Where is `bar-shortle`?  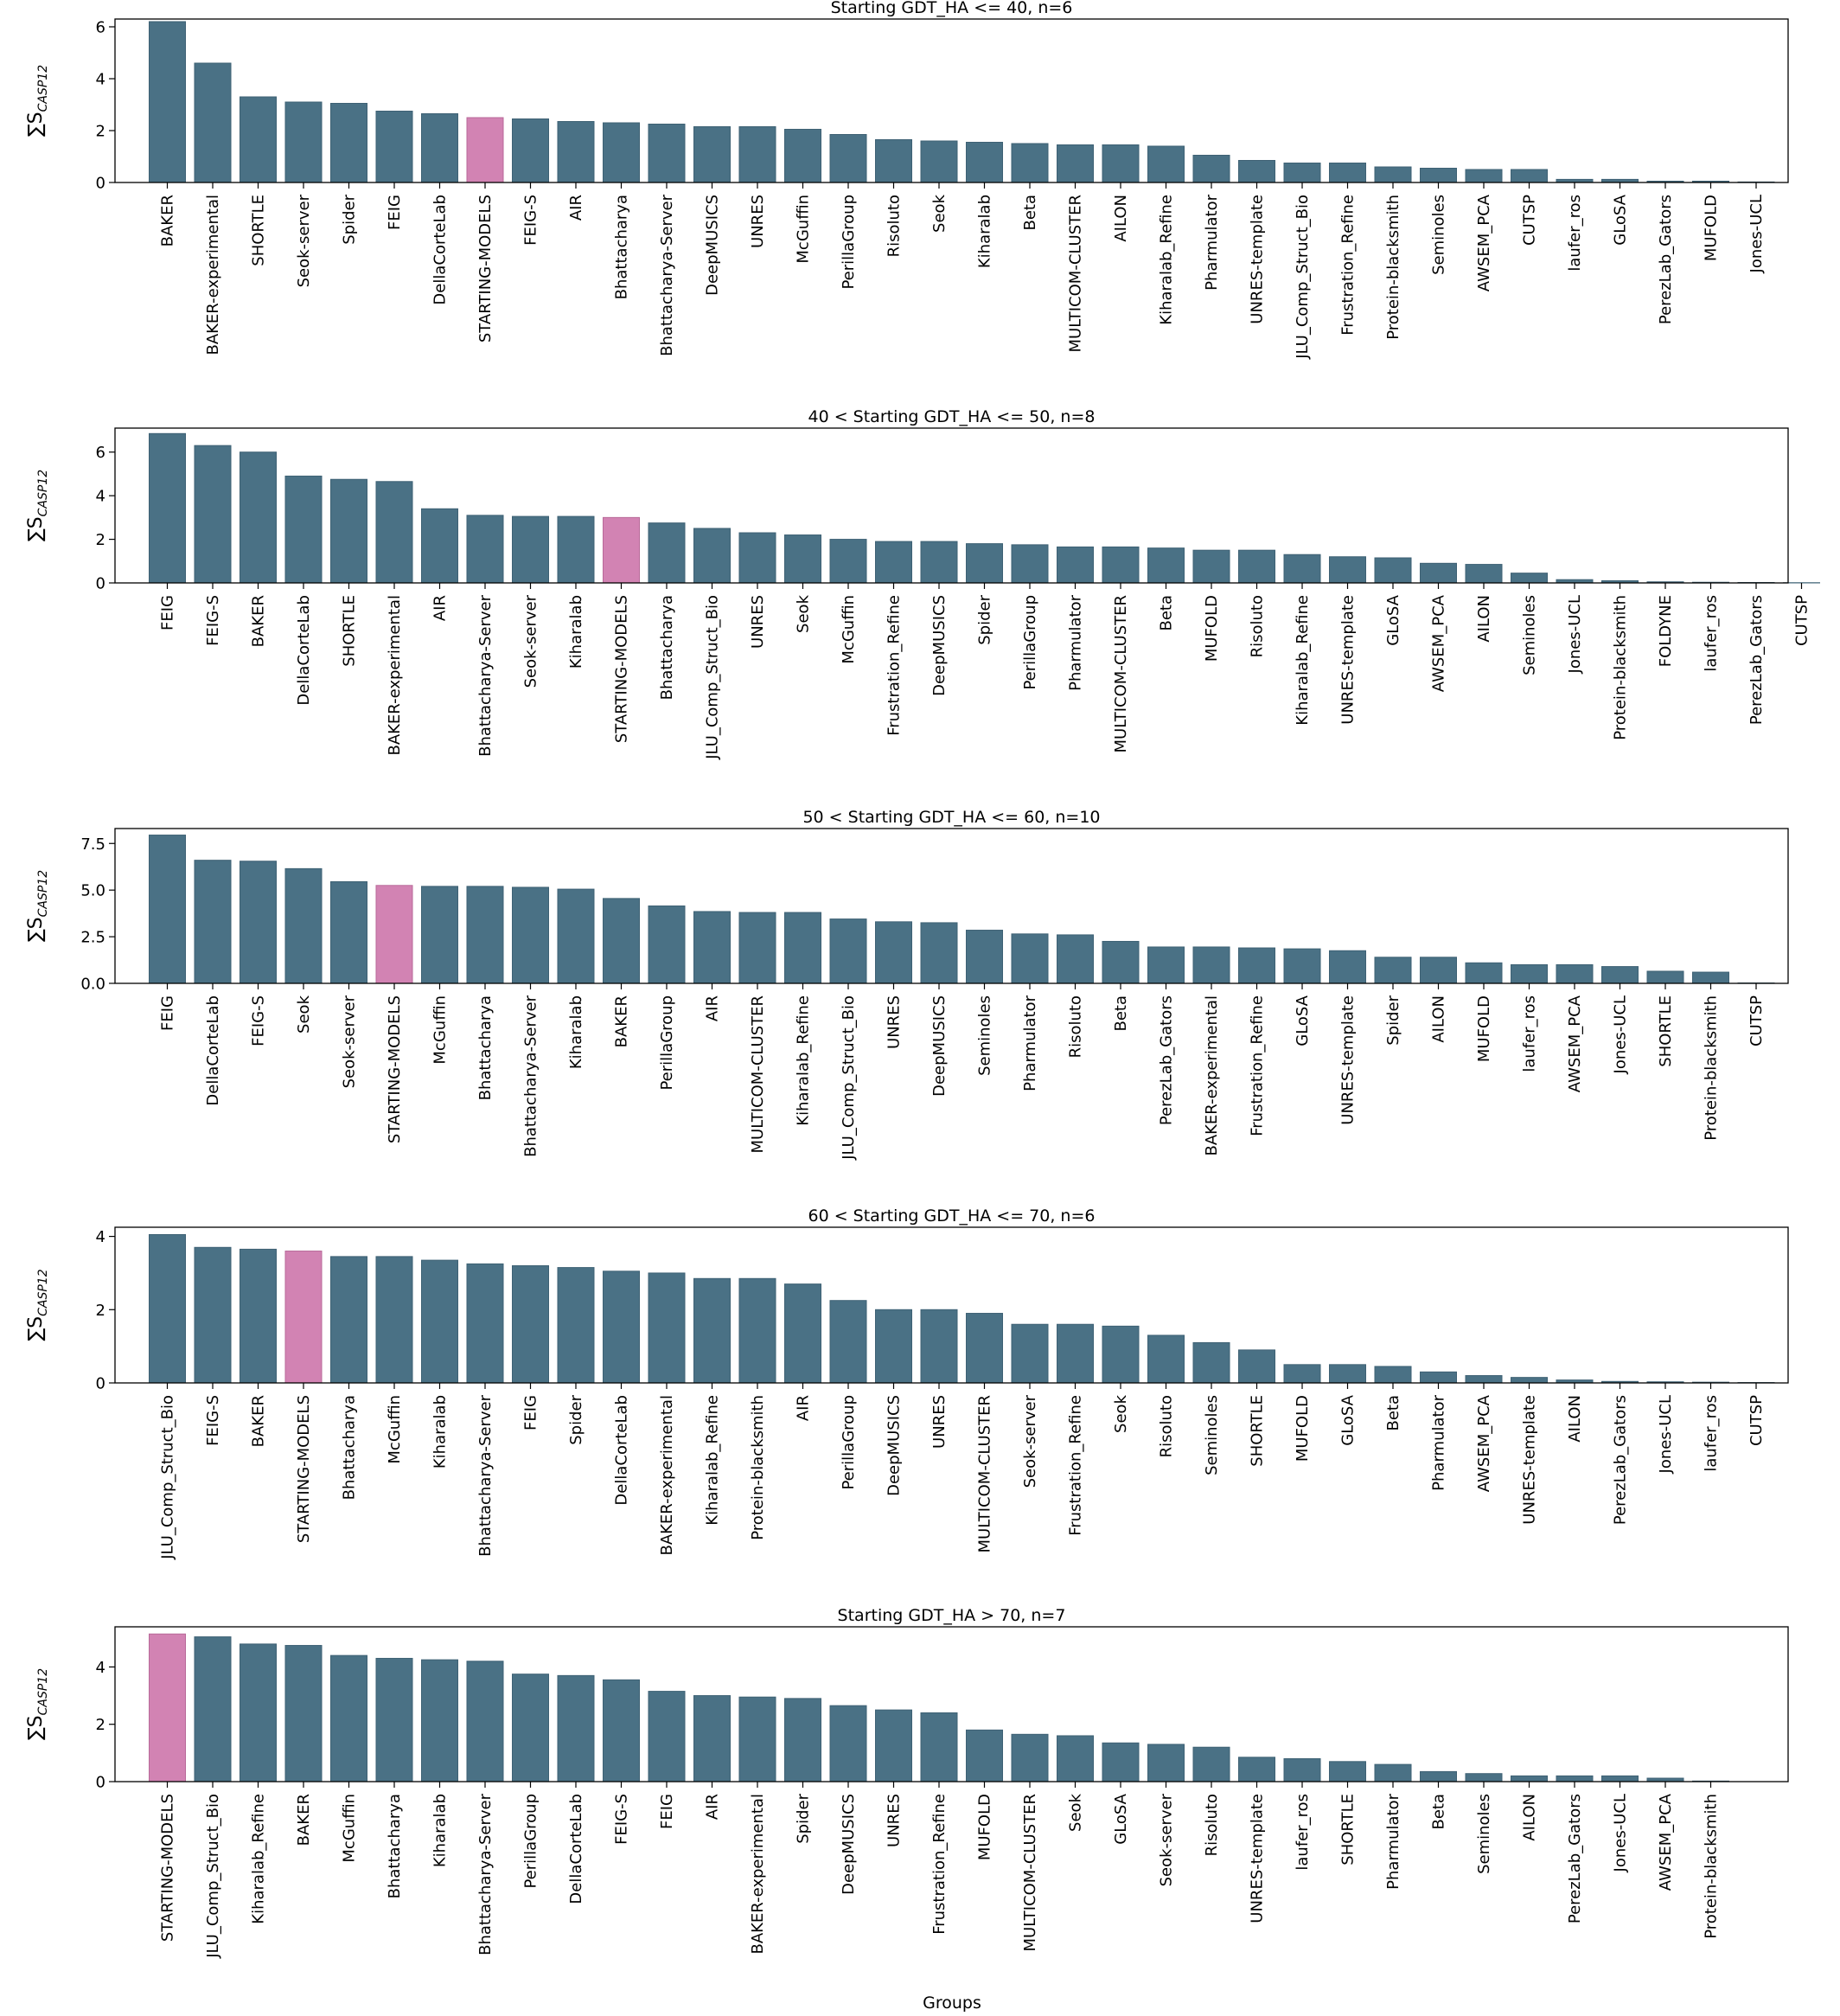
bar-shortle is located at coordinates (1347, 1771).